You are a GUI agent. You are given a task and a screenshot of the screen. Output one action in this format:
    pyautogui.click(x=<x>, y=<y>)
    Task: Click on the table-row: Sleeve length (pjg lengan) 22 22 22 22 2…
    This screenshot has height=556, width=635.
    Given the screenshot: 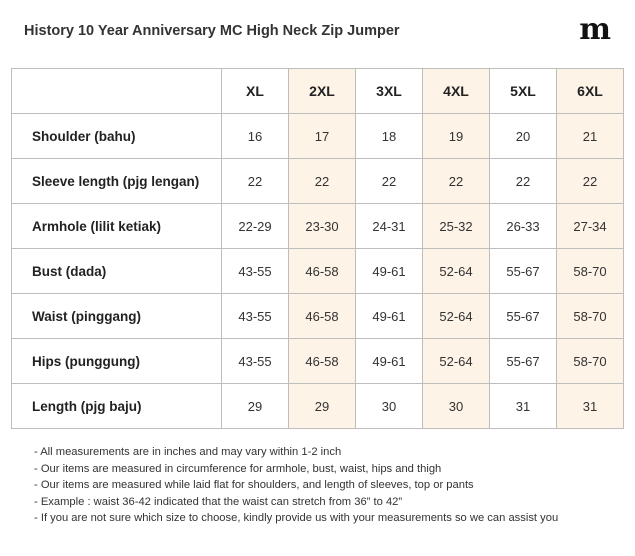 What is the action you would take?
    pyautogui.click(x=317, y=181)
    